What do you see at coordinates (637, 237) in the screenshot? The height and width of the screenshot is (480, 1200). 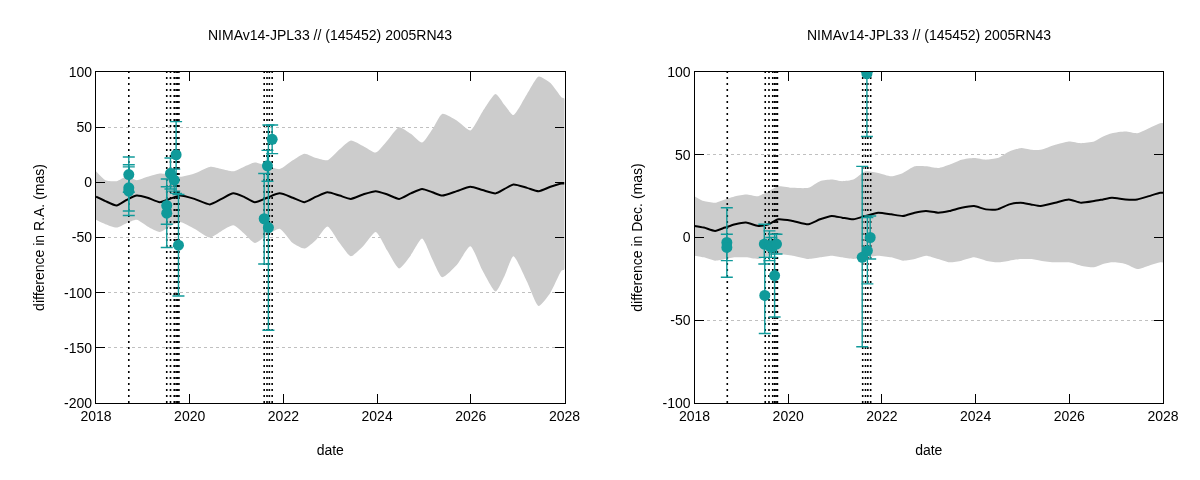 I see `y-axis-title: difference in Dec. (mas)` at bounding box center [637, 237].